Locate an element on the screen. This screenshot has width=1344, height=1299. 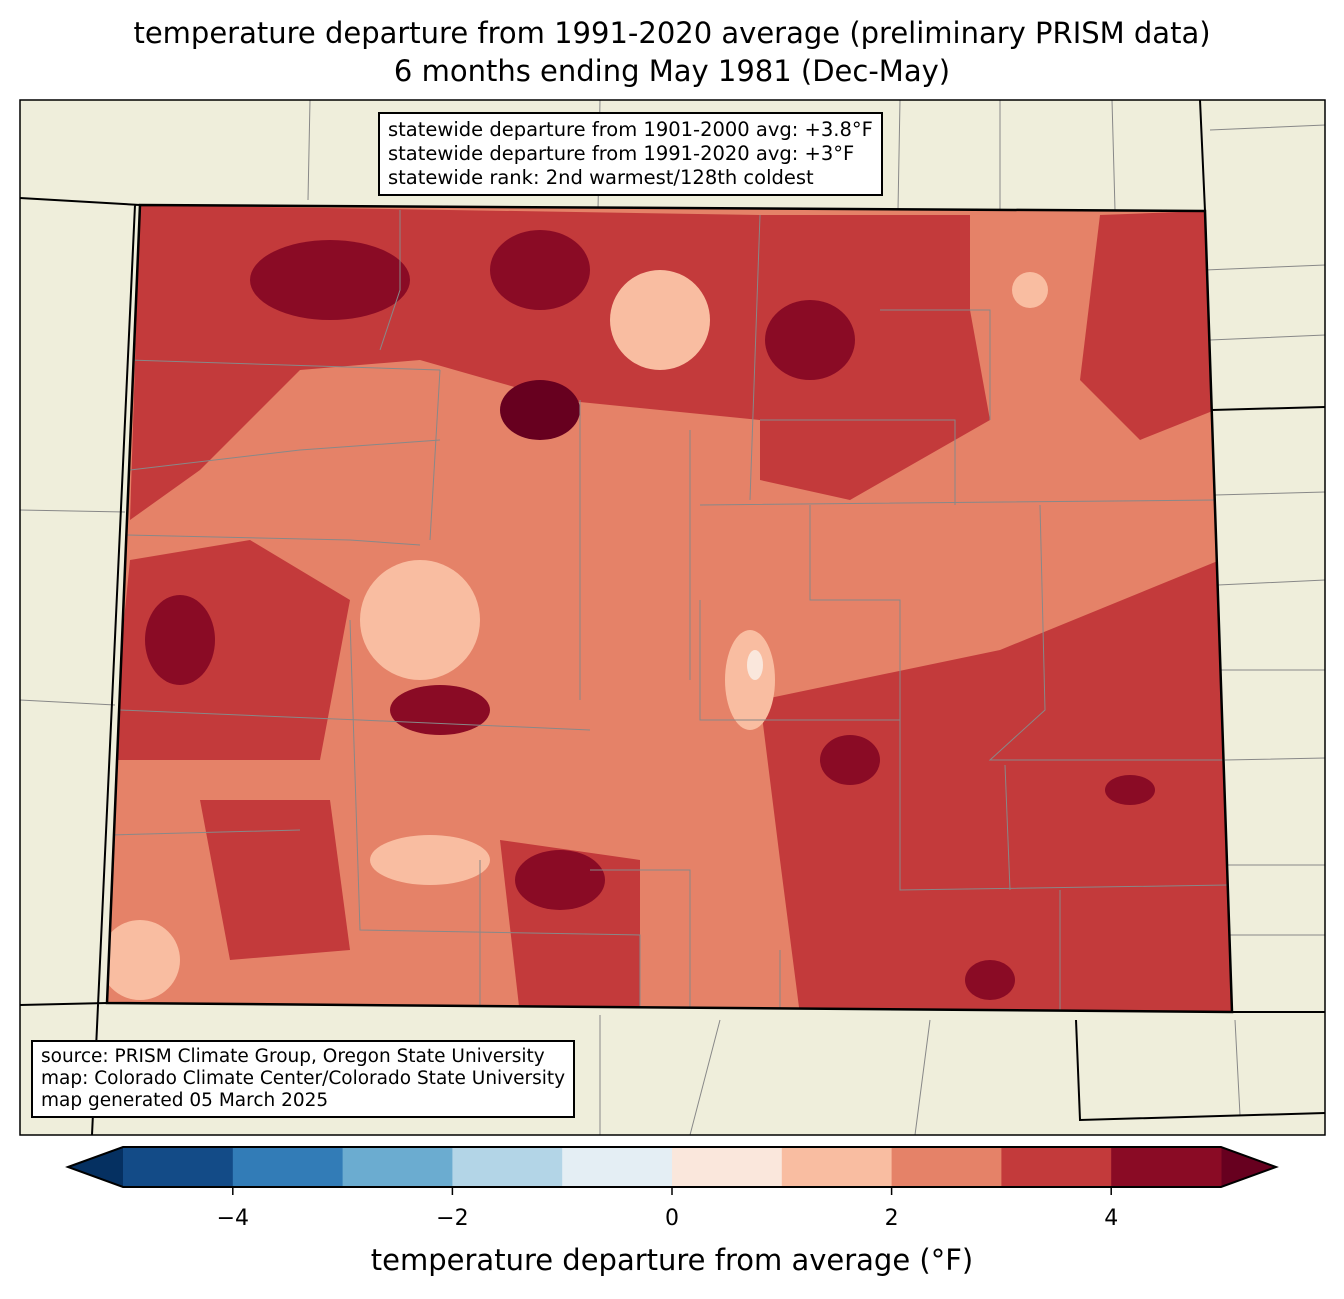
colorbar-over-arrow is located at coordinates (1248, 1167).